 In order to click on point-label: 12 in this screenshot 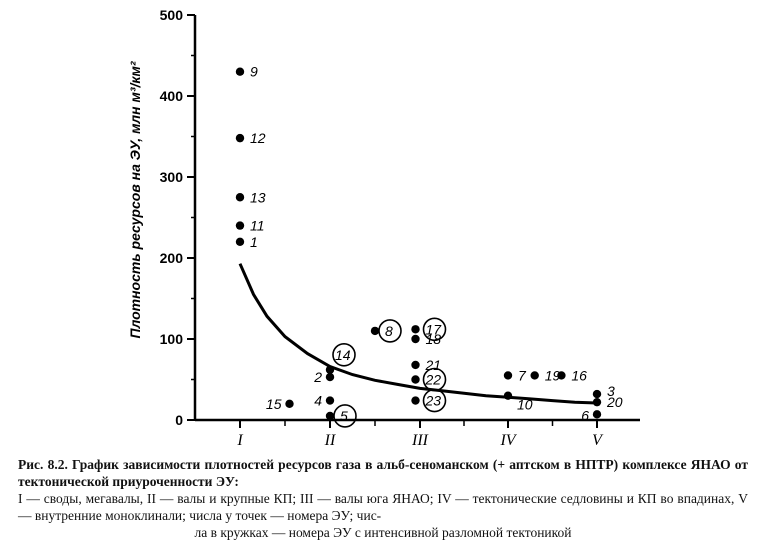, I will do `click(258, 138)`.